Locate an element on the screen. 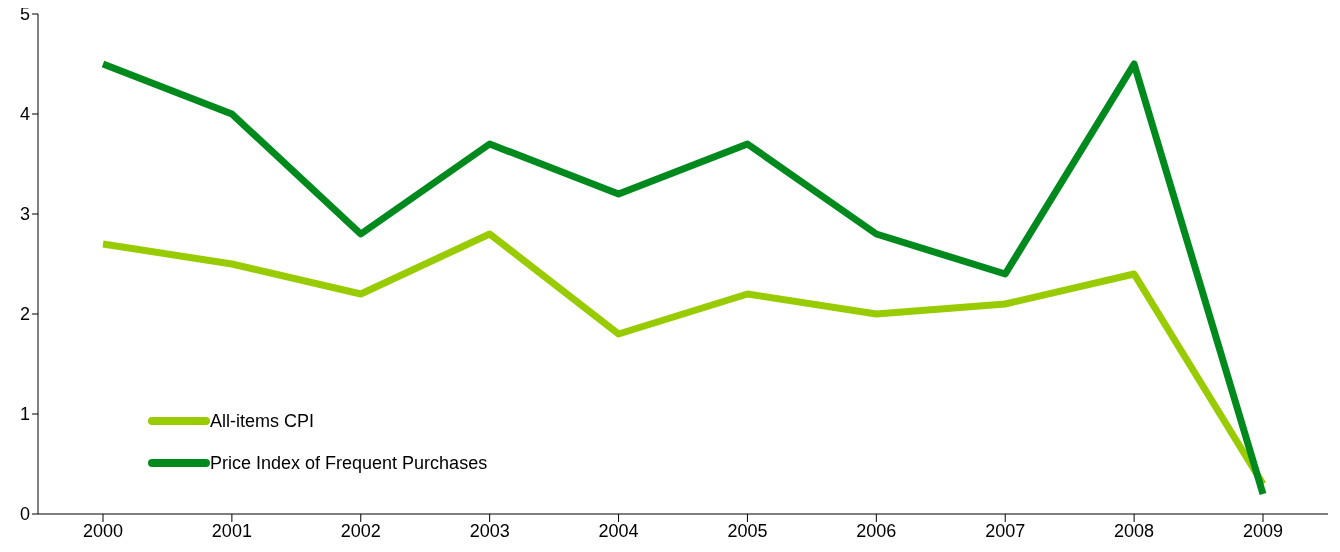 This screenshot has height=552, width=1340. legend-label: Price Index of Frequent Purchases is located at coordinates (349, 463).